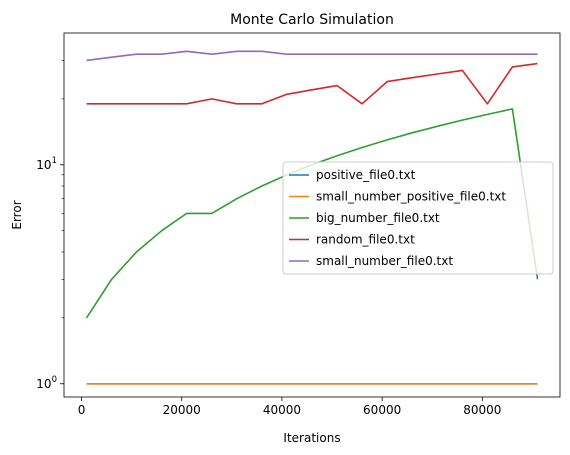 The height and width of the screenshot is (455, 570). What do you see at coordinates (311, 438) in the screenshot?
I see `x-axis-label: Iterations` at bounding box center [311, 438].